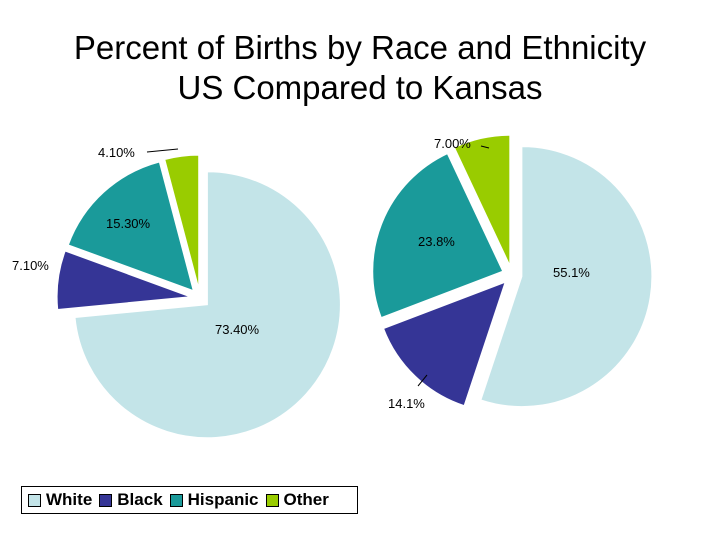 This screenshot has height=540, width=720. I want to click on pie1-label-black: 7.10%, so click(30, 265).